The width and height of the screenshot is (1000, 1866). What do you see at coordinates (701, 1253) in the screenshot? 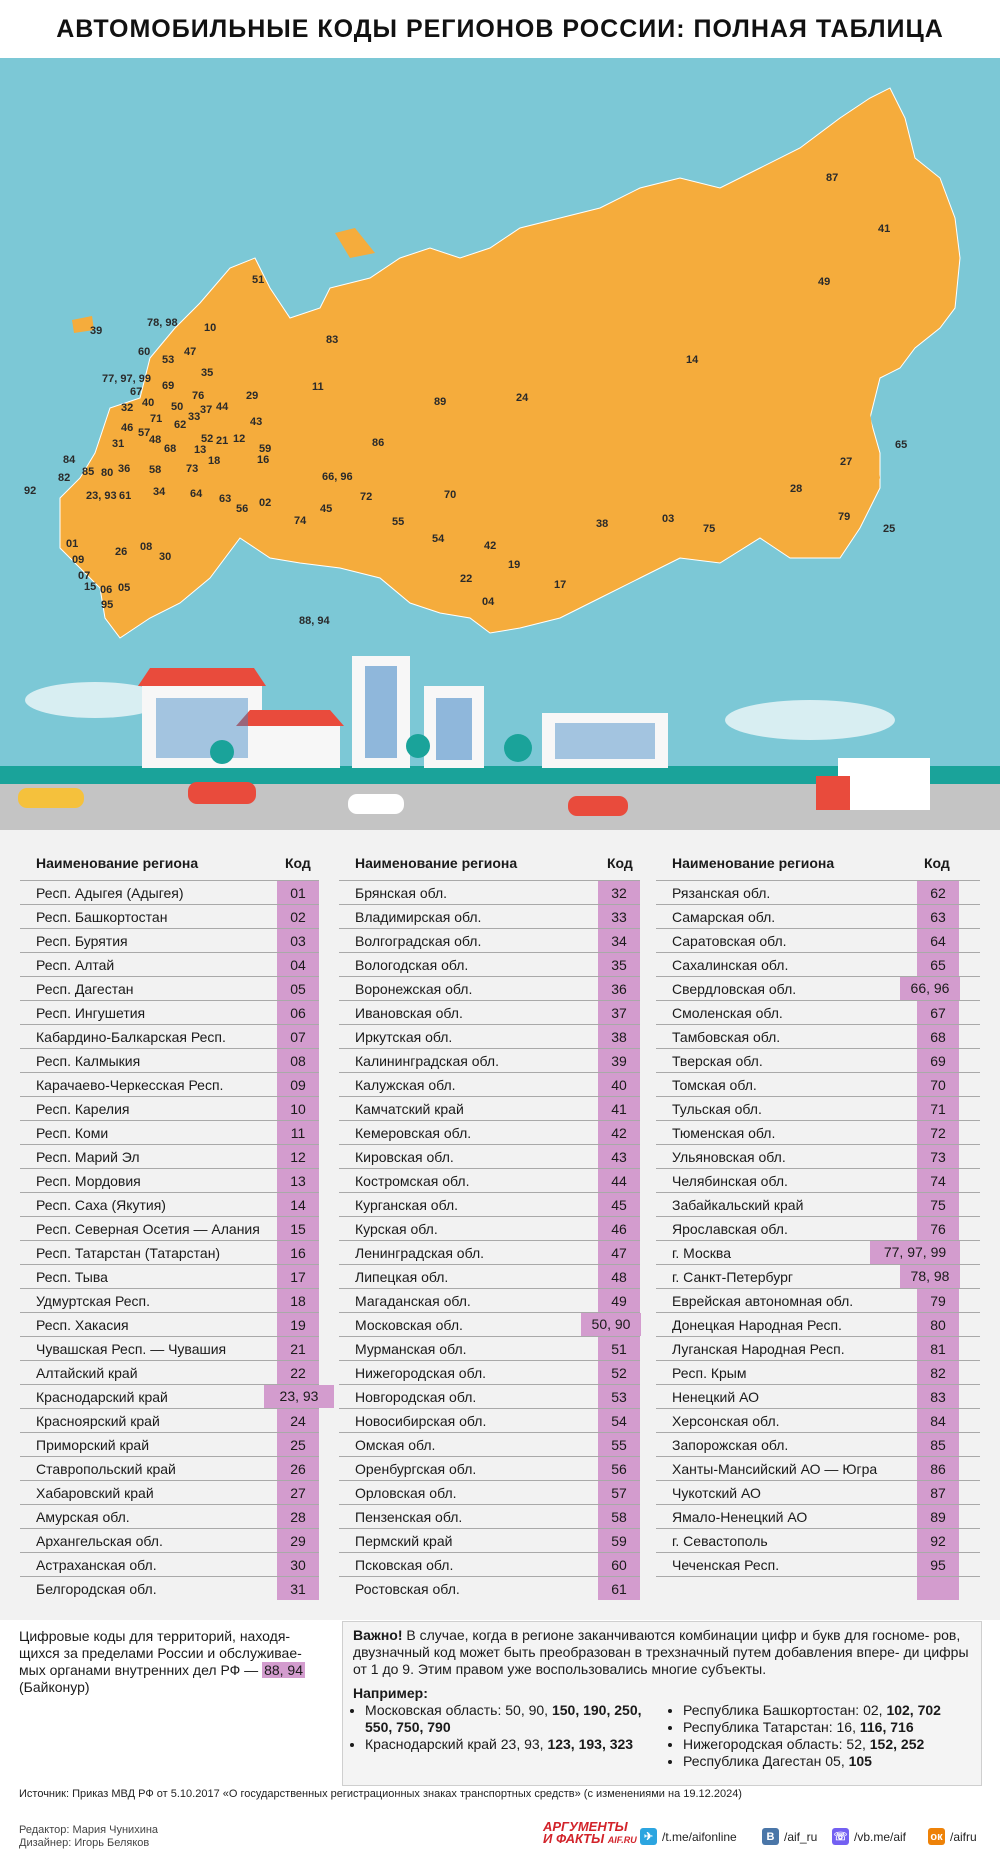
I see `region-name: г. Москва` at bounding box center [701, 1253].